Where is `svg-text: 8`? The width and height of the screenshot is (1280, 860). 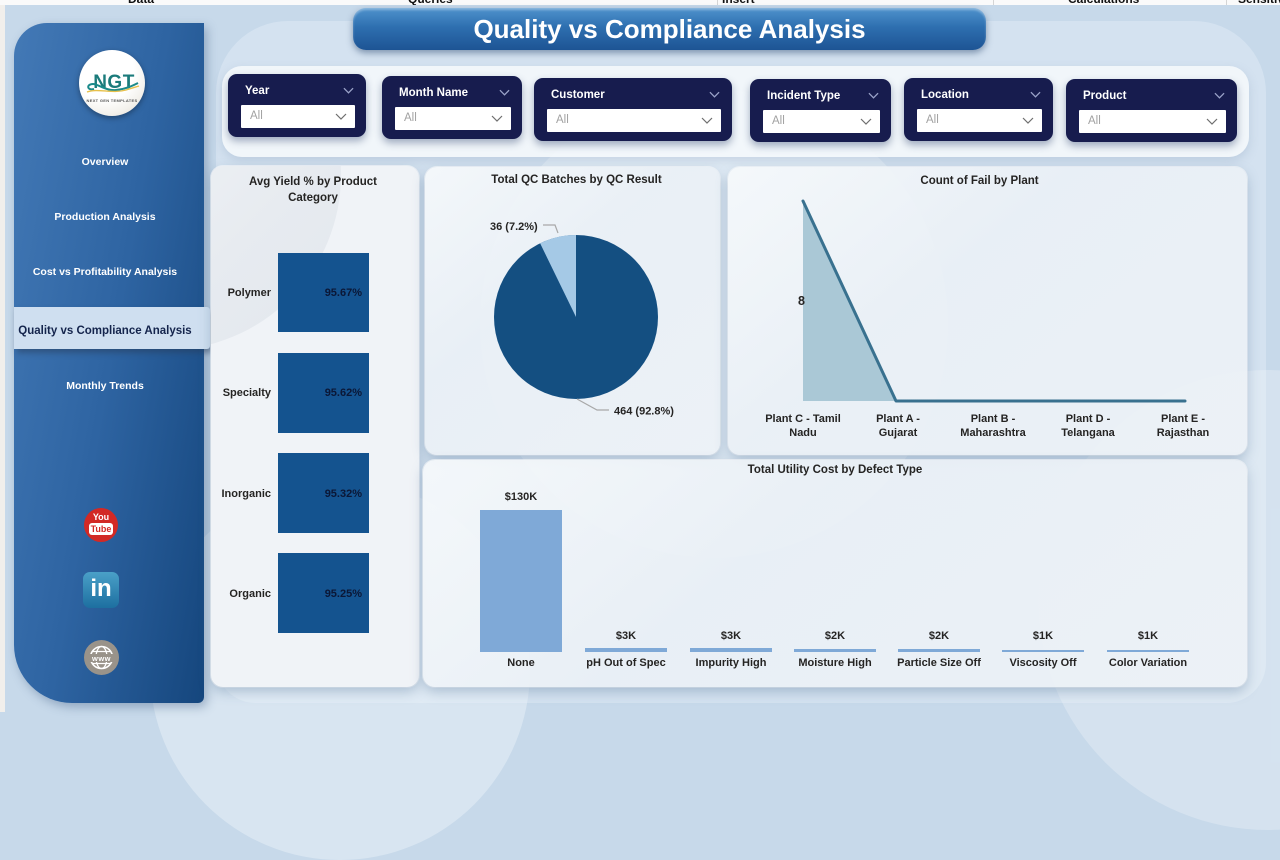 svg-text: 8 is located at coordinates (801, 301).